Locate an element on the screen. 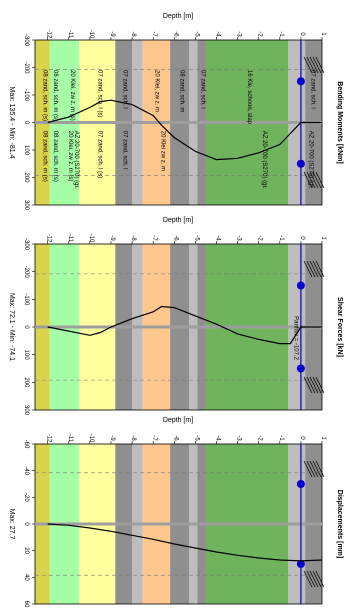 The width and height of the screenshot is (350, 615). value-tick-label: -20 is located at coordinates (26, 497).